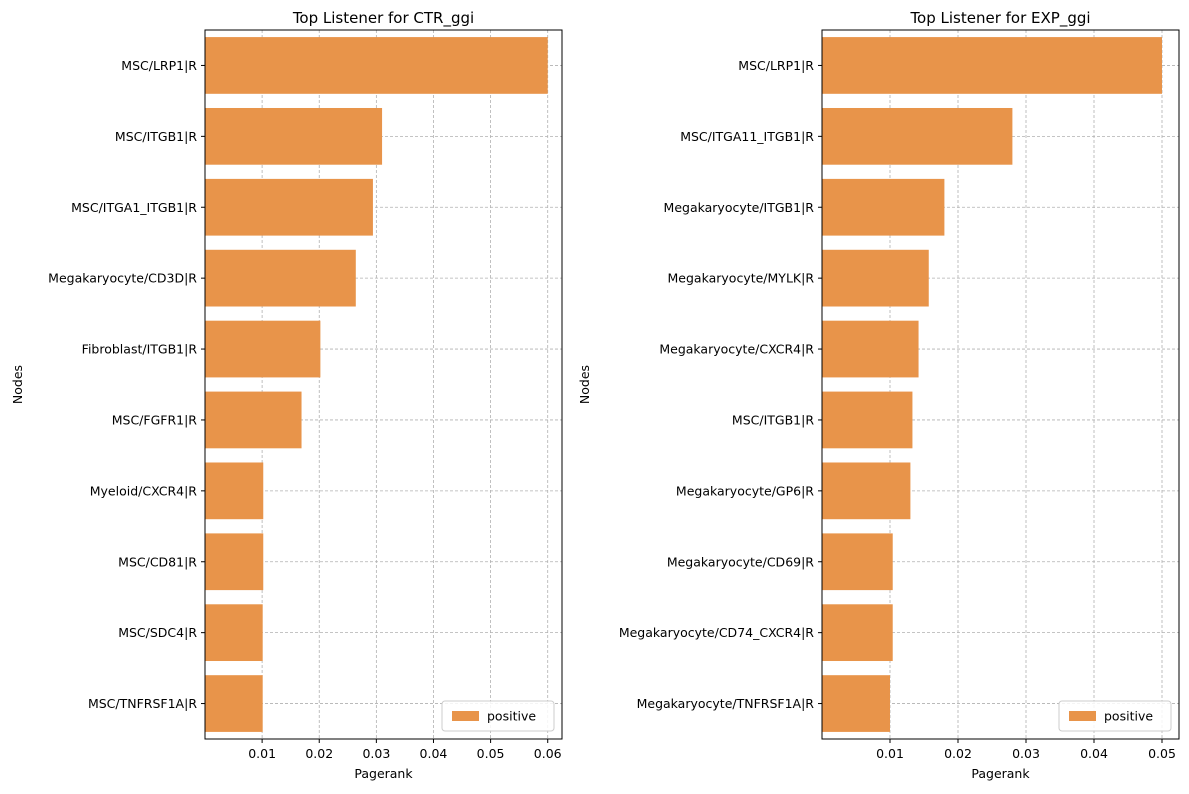  What do you see at coordinates (157, 561) in the screenshot?
I see `y-tick-label: MSC/CD81|R` at bounding box center [157, 561].